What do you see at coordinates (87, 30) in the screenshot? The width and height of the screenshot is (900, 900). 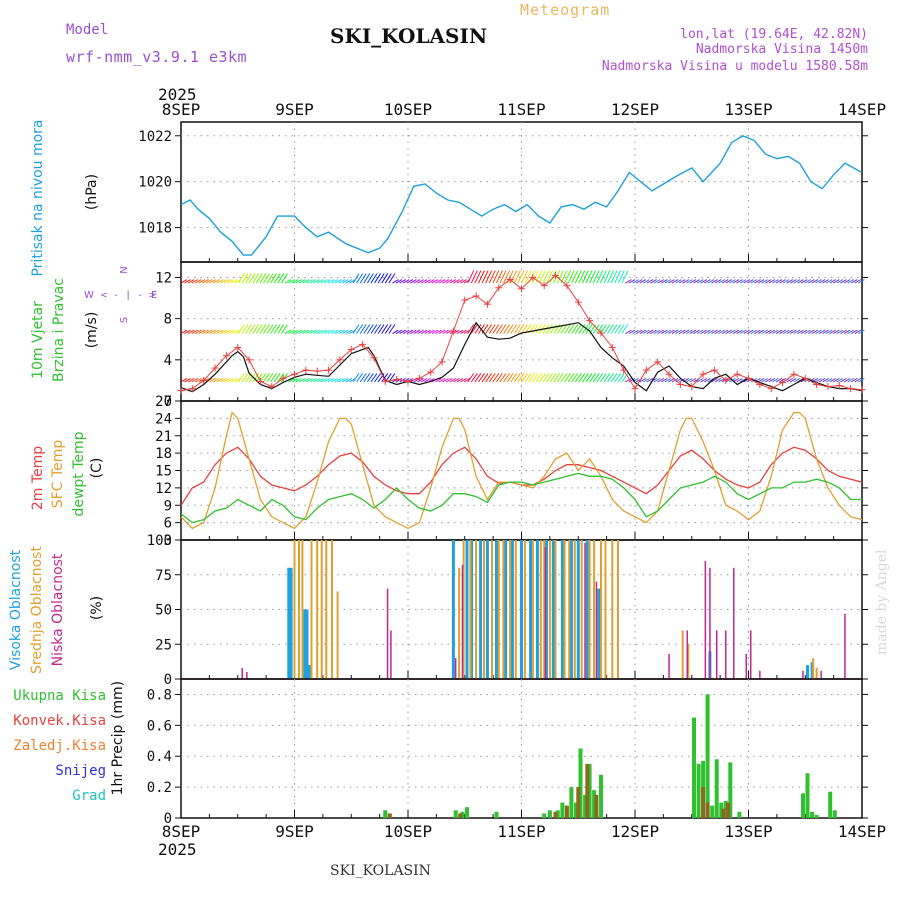 I see `model-label: Model` at bounding box center [87, 30].